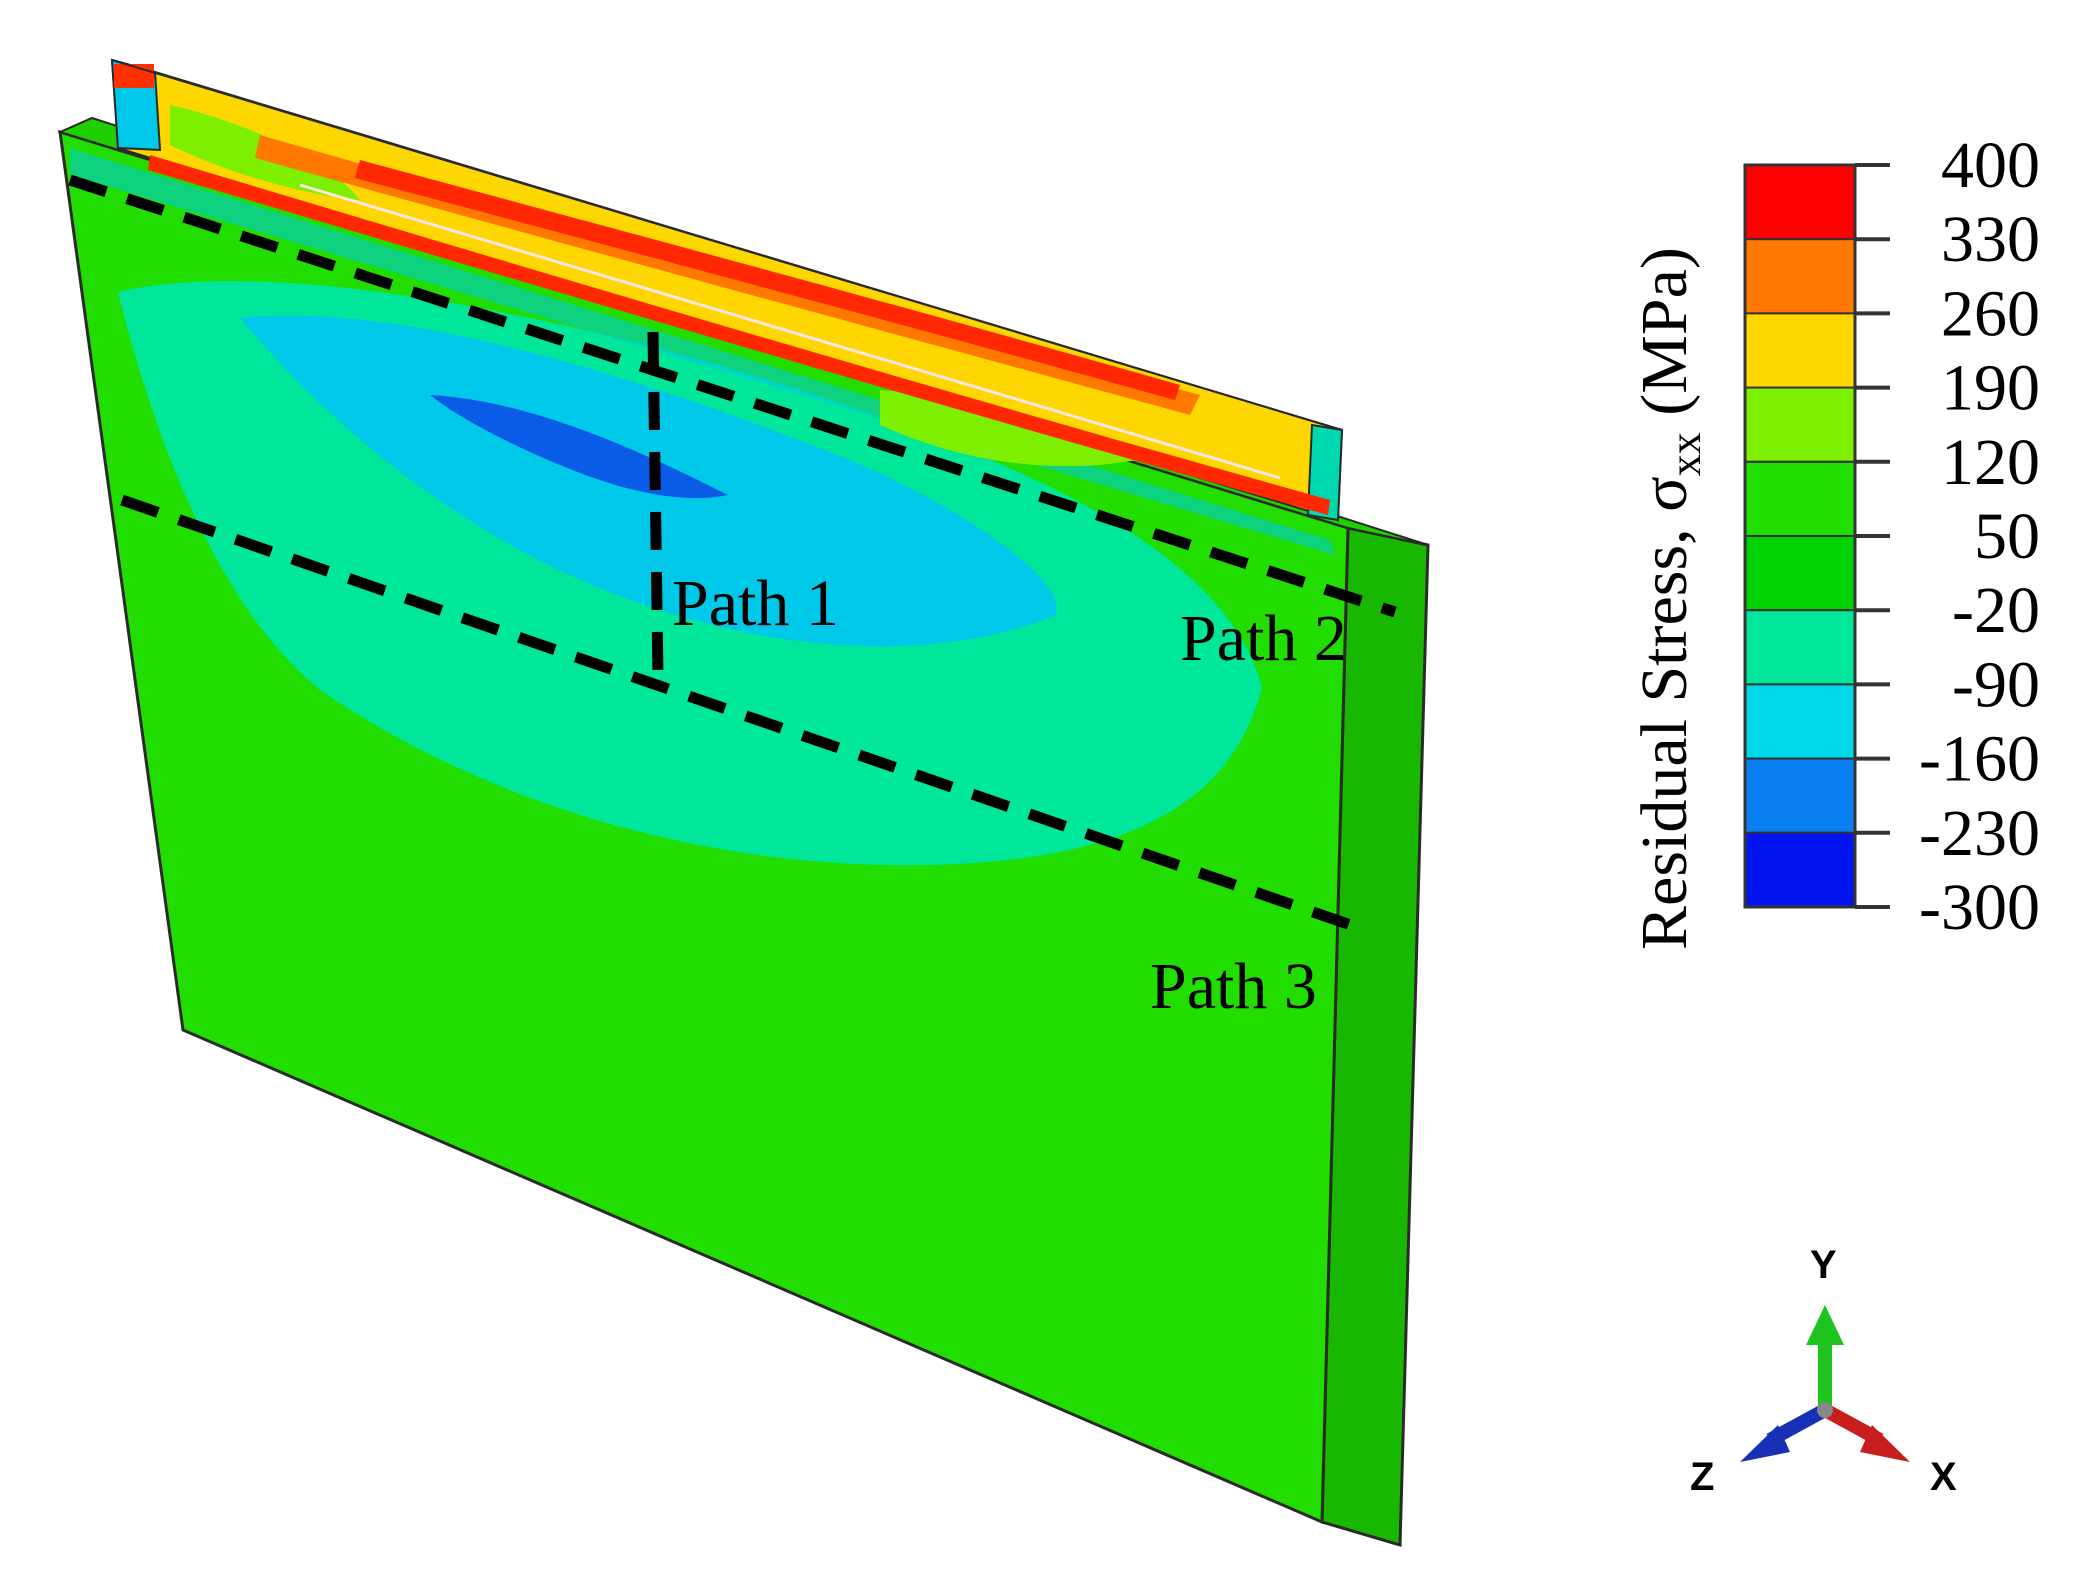 Image resolution: width=2082 pixels, height=1580 pixels. Describe the element at coordinates (1979, 759) in the screenshot. I see `colorbar-tick-label: -160` at that location.